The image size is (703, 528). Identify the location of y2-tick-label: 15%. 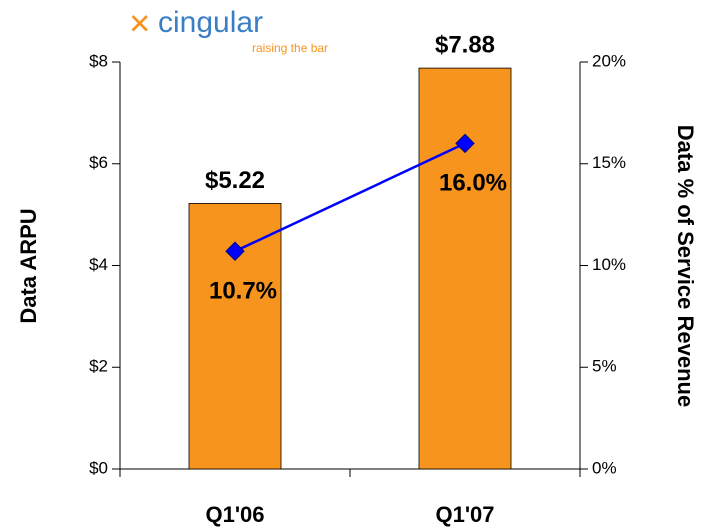
(609, 162).